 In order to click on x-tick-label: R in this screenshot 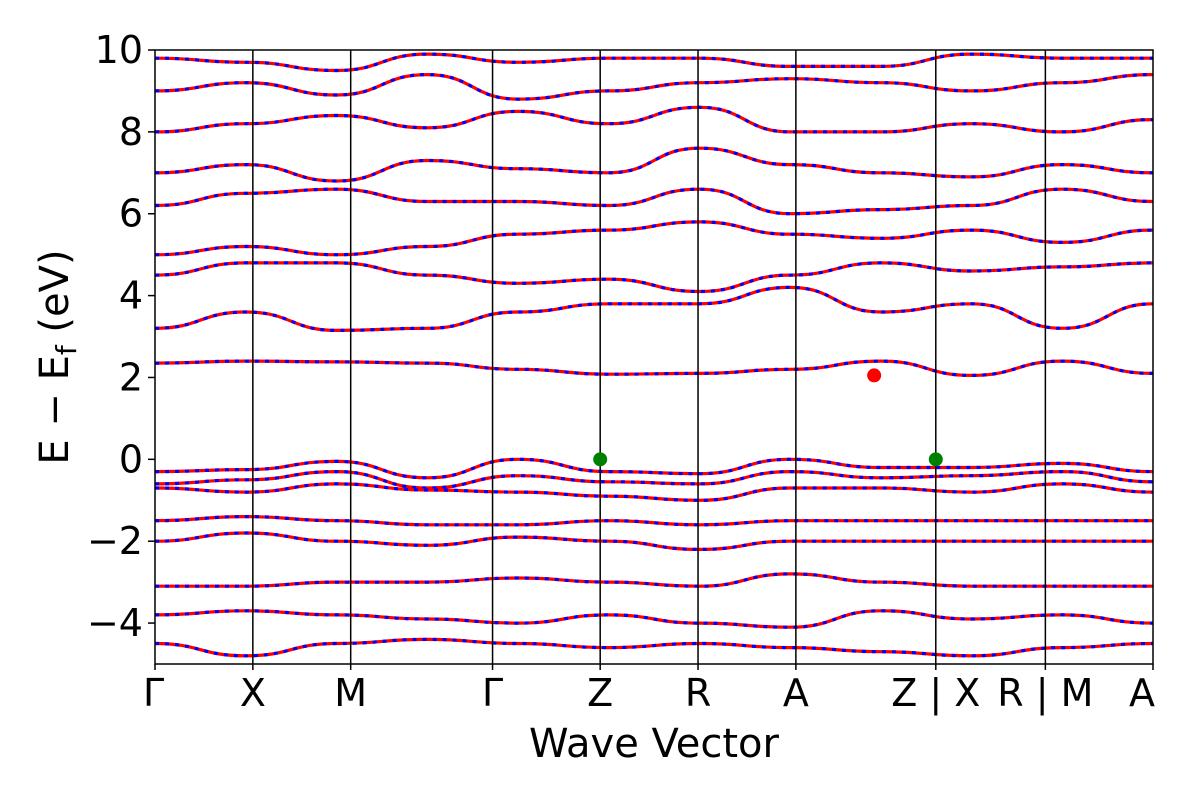, I will do `click(698, 693)`.